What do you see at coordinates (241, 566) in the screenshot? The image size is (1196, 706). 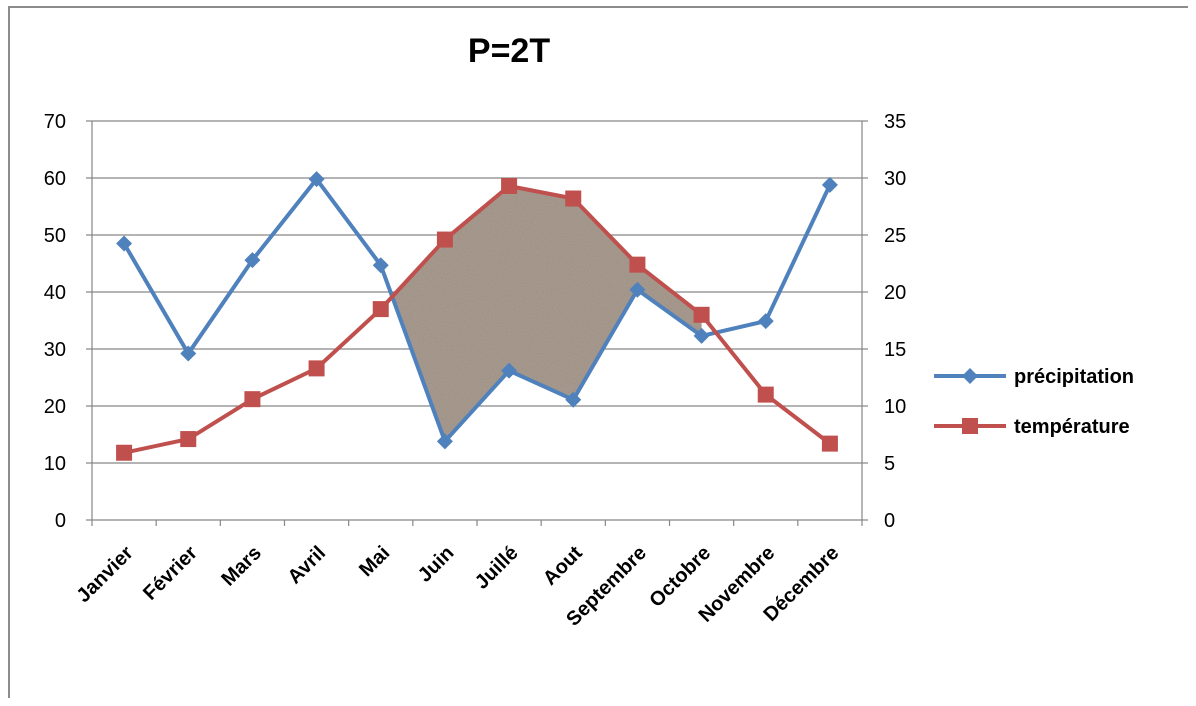 I see `x-axis-tick-label: Mars` at bounding box center [241, 566].